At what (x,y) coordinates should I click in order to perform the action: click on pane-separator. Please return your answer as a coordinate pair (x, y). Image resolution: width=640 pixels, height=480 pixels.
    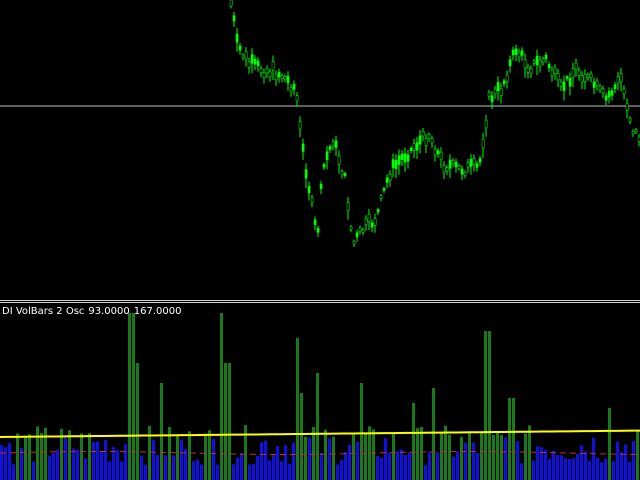
    Looking at the image, I should click on (320, 301).